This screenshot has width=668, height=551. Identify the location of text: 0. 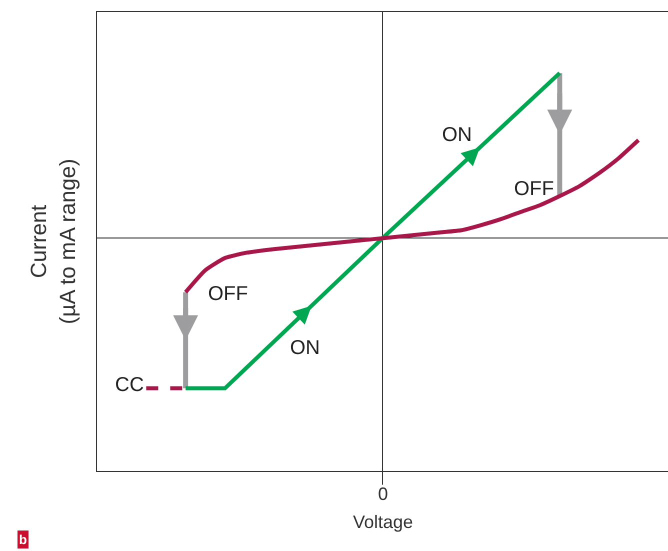
(383, 494).